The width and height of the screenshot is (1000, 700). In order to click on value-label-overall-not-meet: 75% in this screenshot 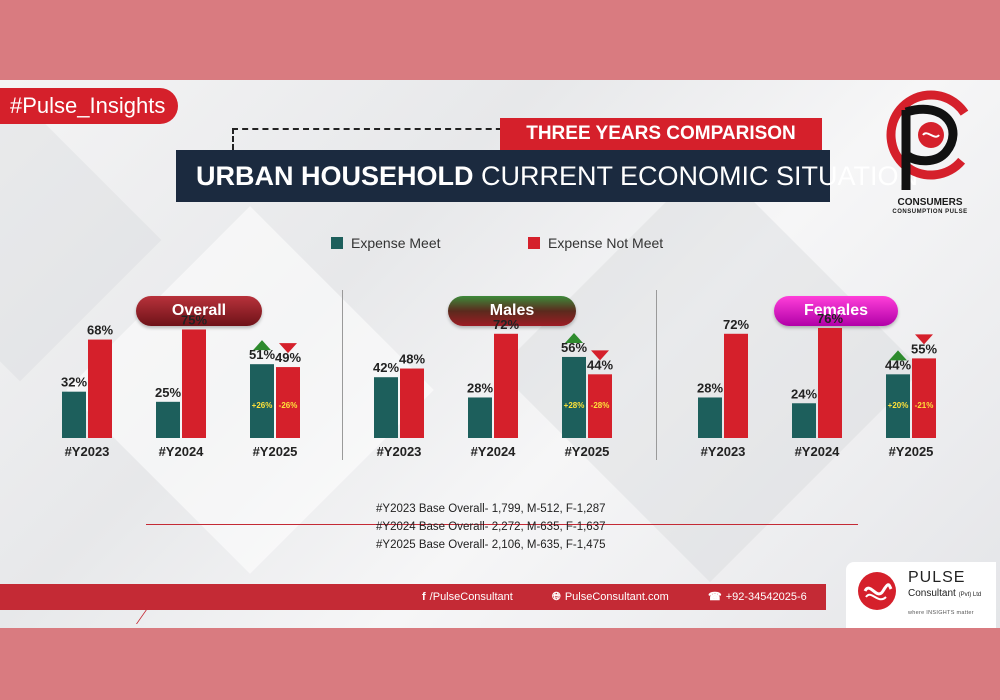, I will do `click(194, 319)`.